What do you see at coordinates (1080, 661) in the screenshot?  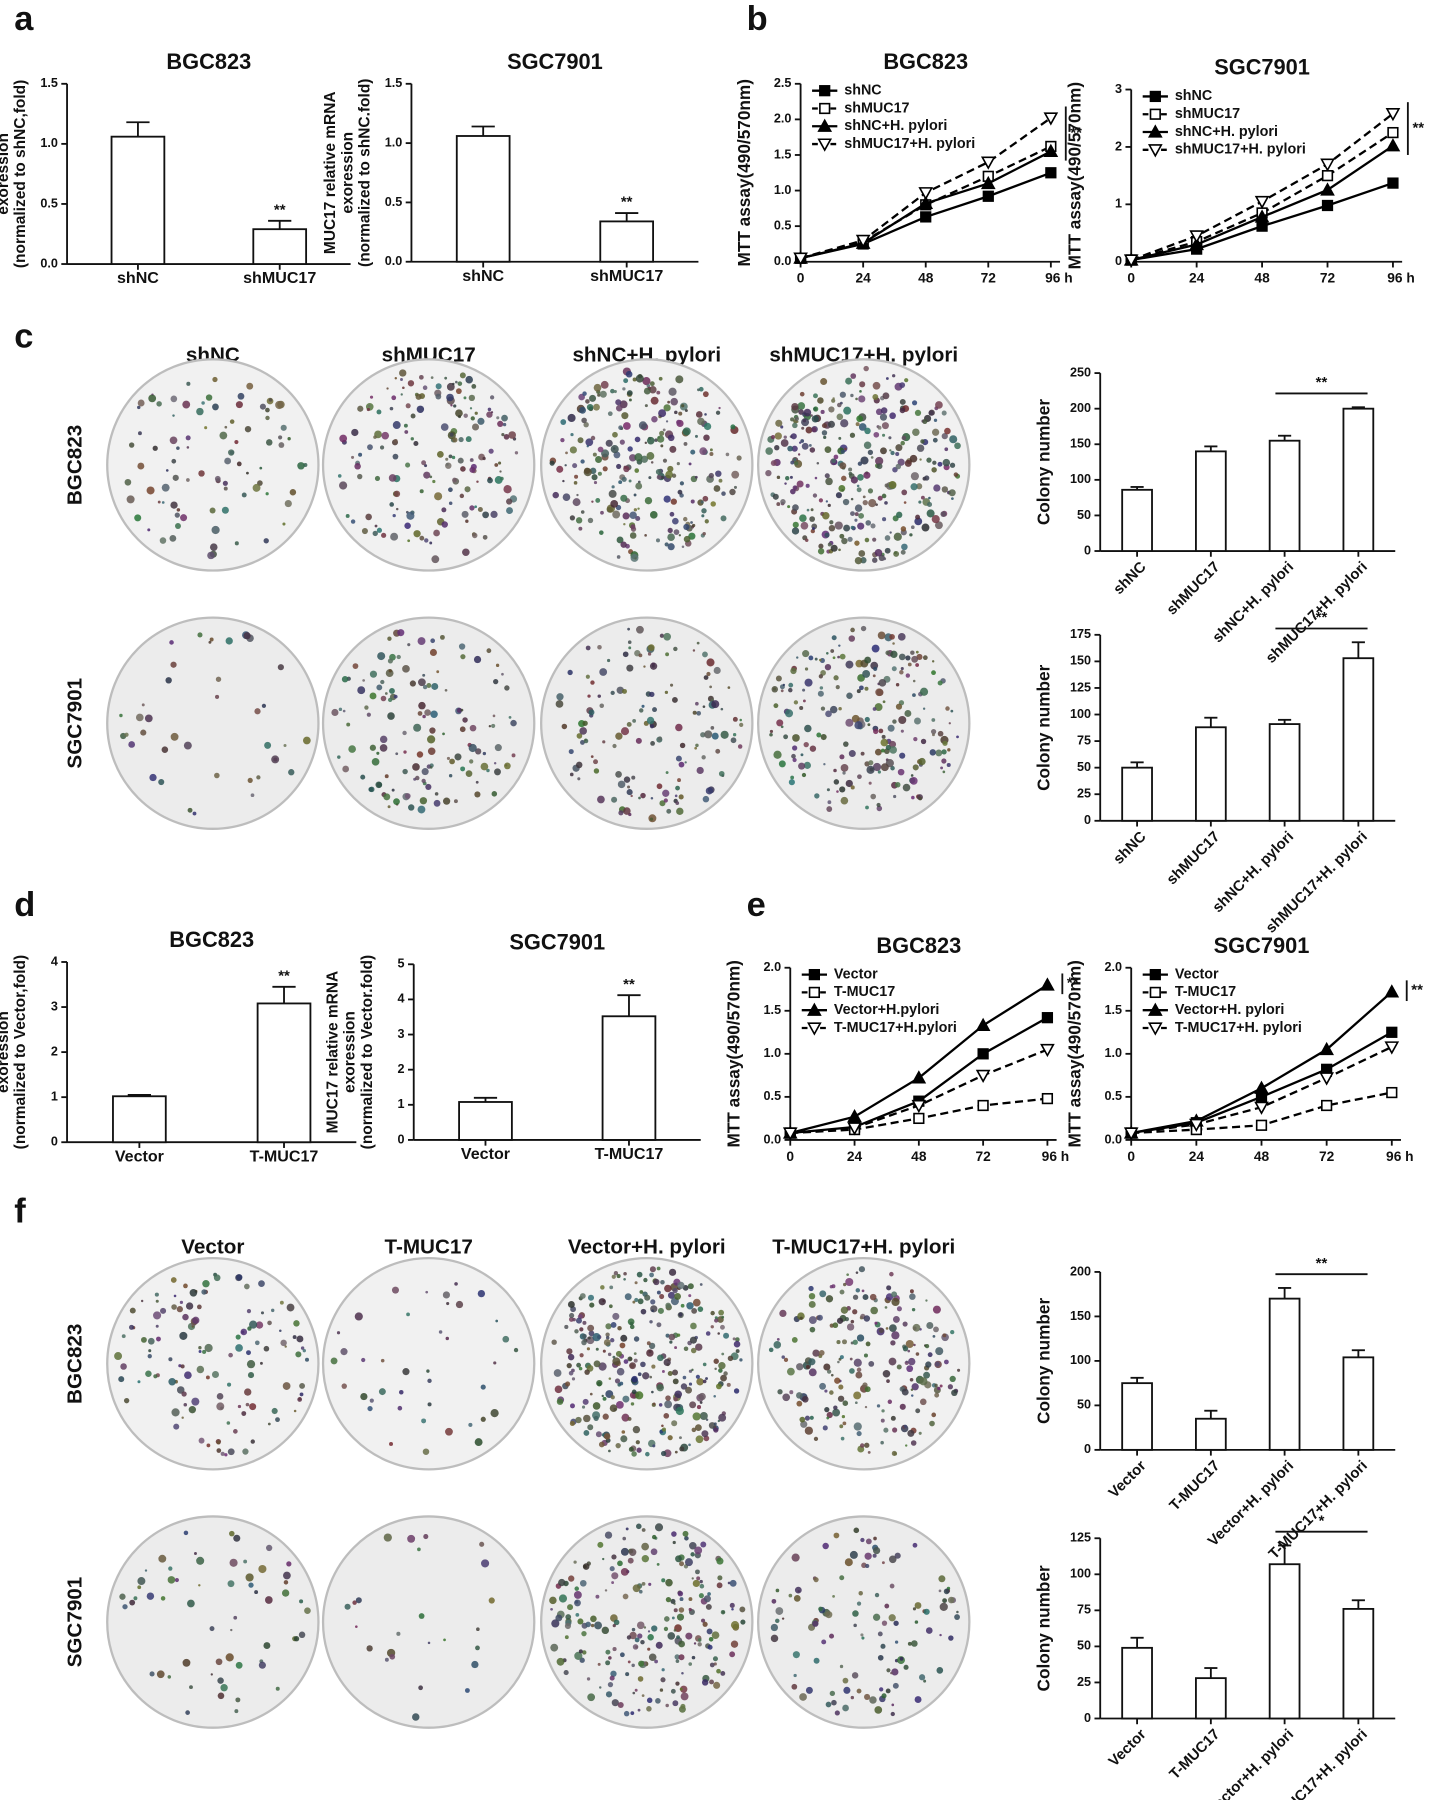 I see `y-tick-label: 150` at bounding box center [1080, 661].